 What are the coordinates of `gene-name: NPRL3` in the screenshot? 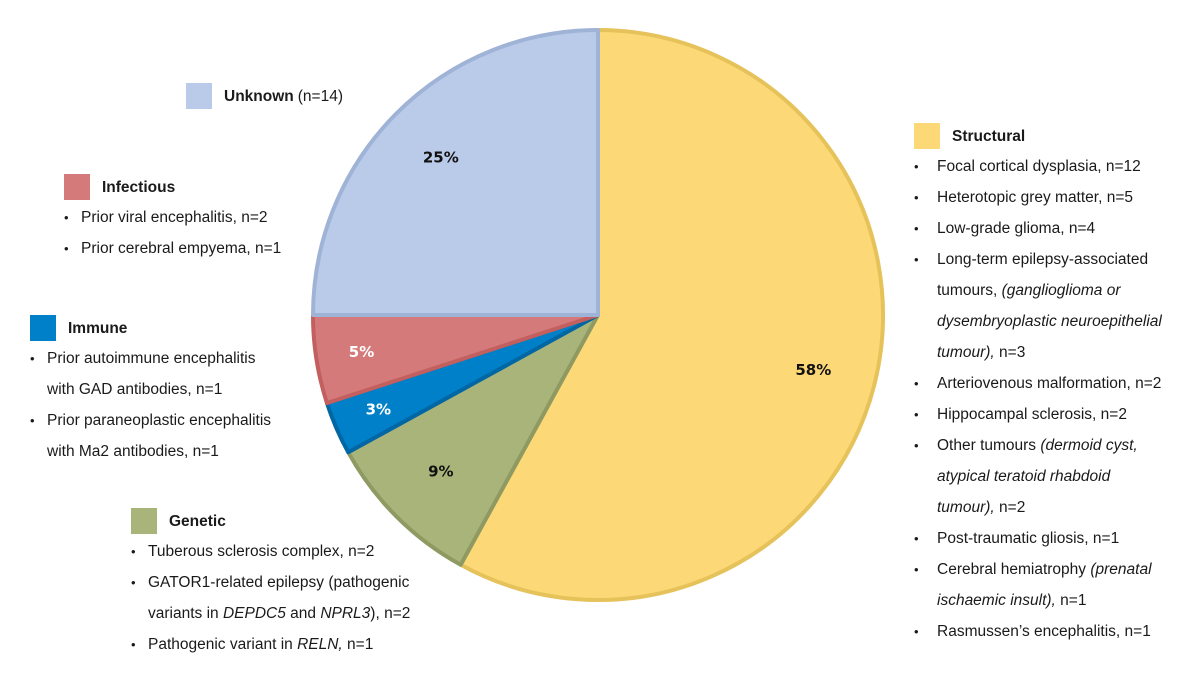 It's located at (345, 613).